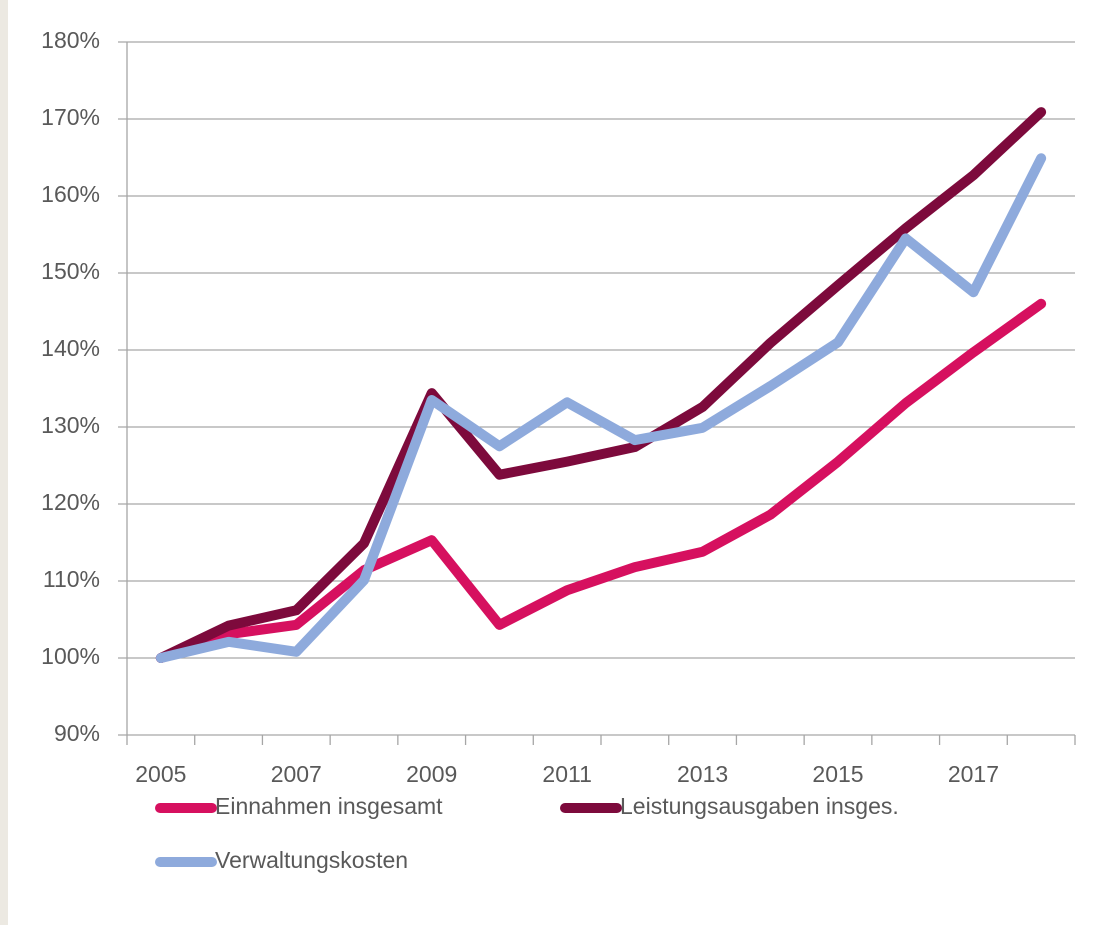 The height and width of the screenshot is (925, 1101). What do you see at coordinates (70, 425) in the screenshot?
I see `y-tick-label: 130%` at bounding box center [70, 425].